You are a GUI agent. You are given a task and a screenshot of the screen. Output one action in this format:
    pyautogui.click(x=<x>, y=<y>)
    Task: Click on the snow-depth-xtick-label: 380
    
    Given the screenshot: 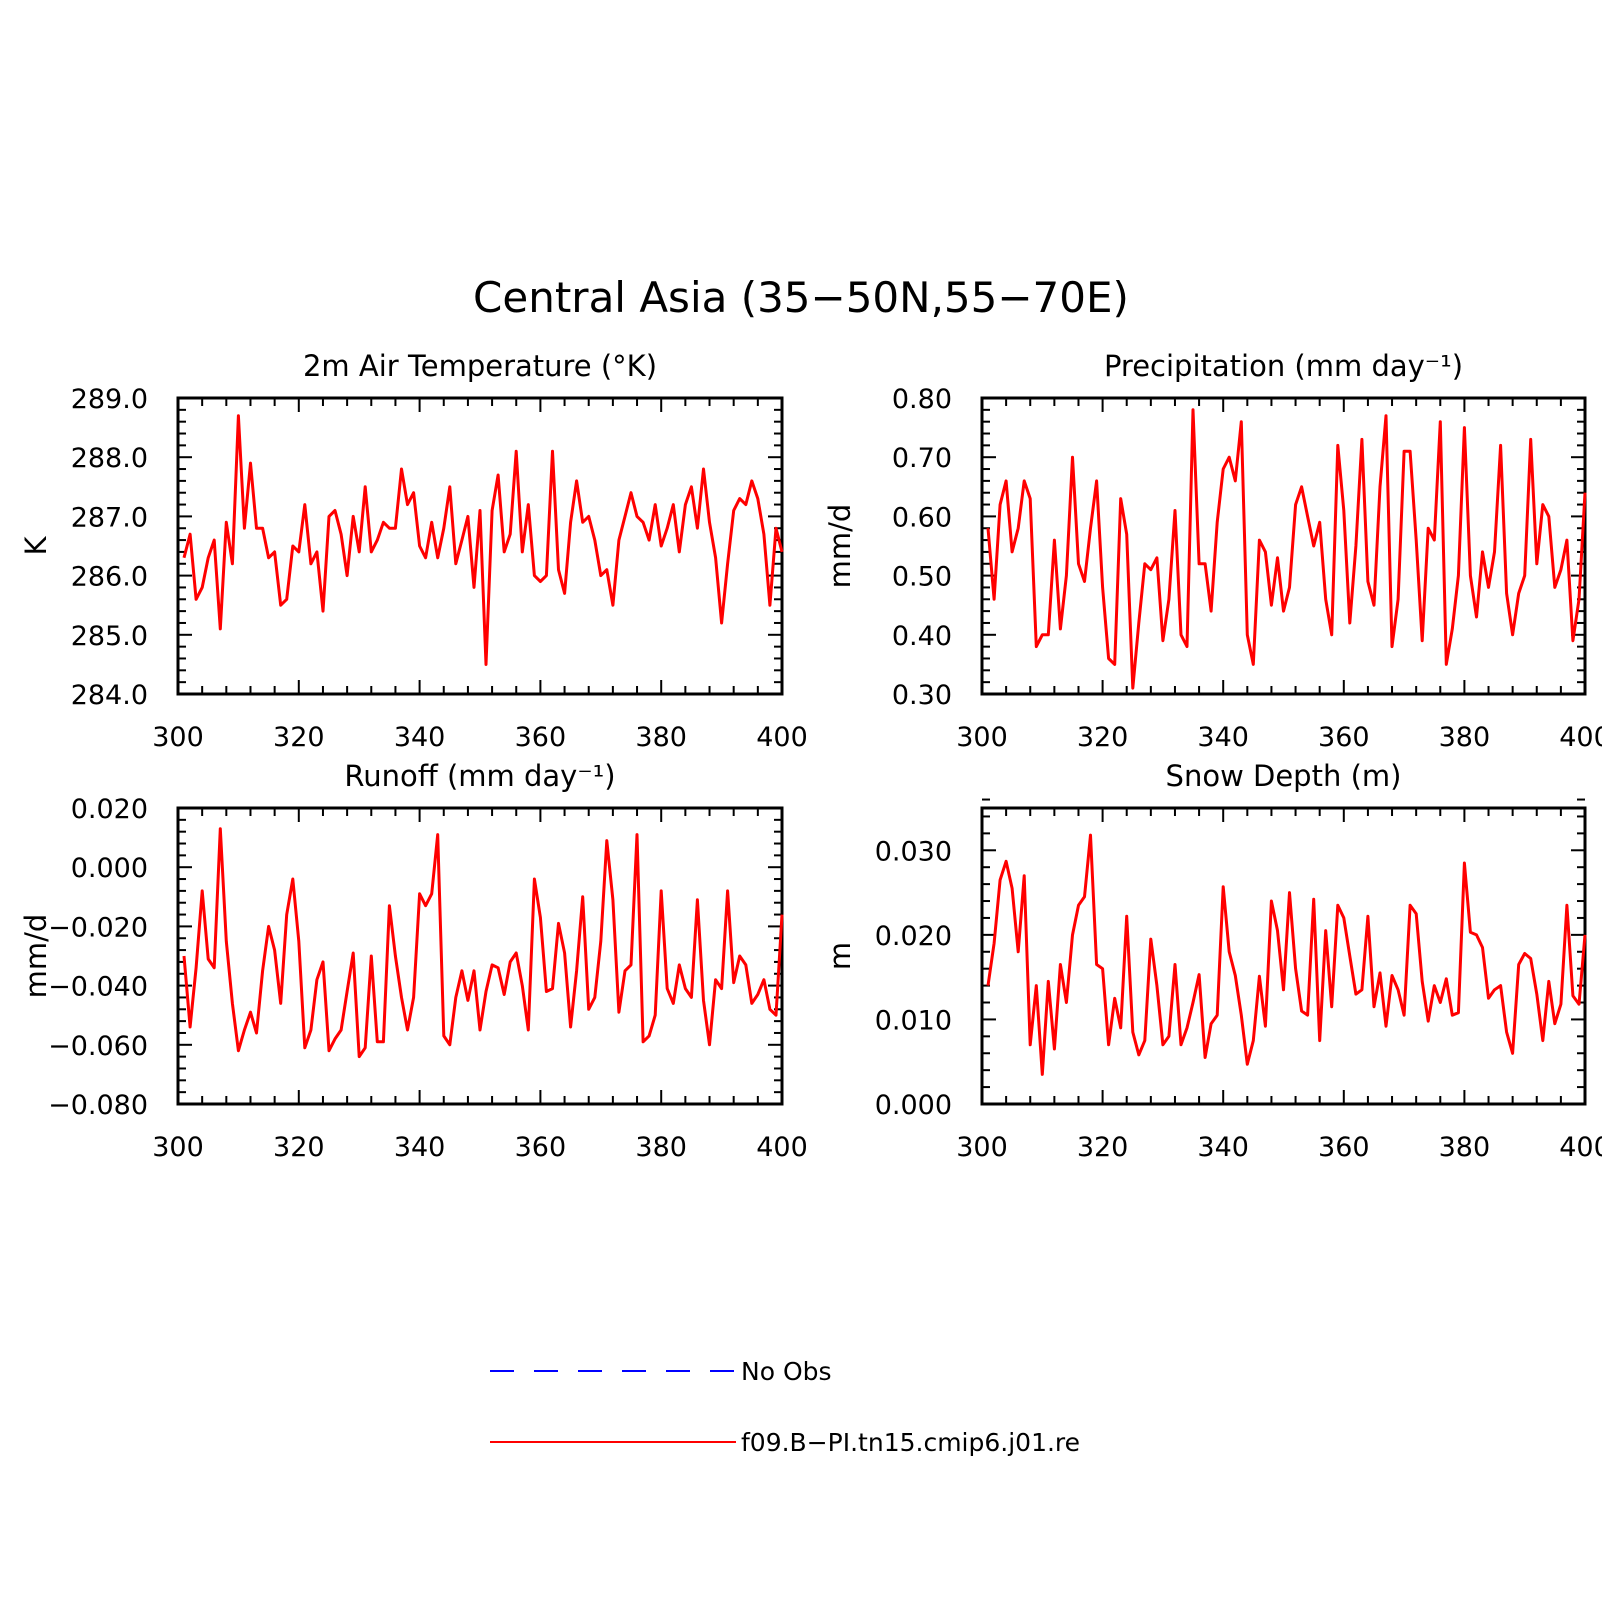 What is the action you would take?
    pyautogui.click(x=1465, y=1147)
    